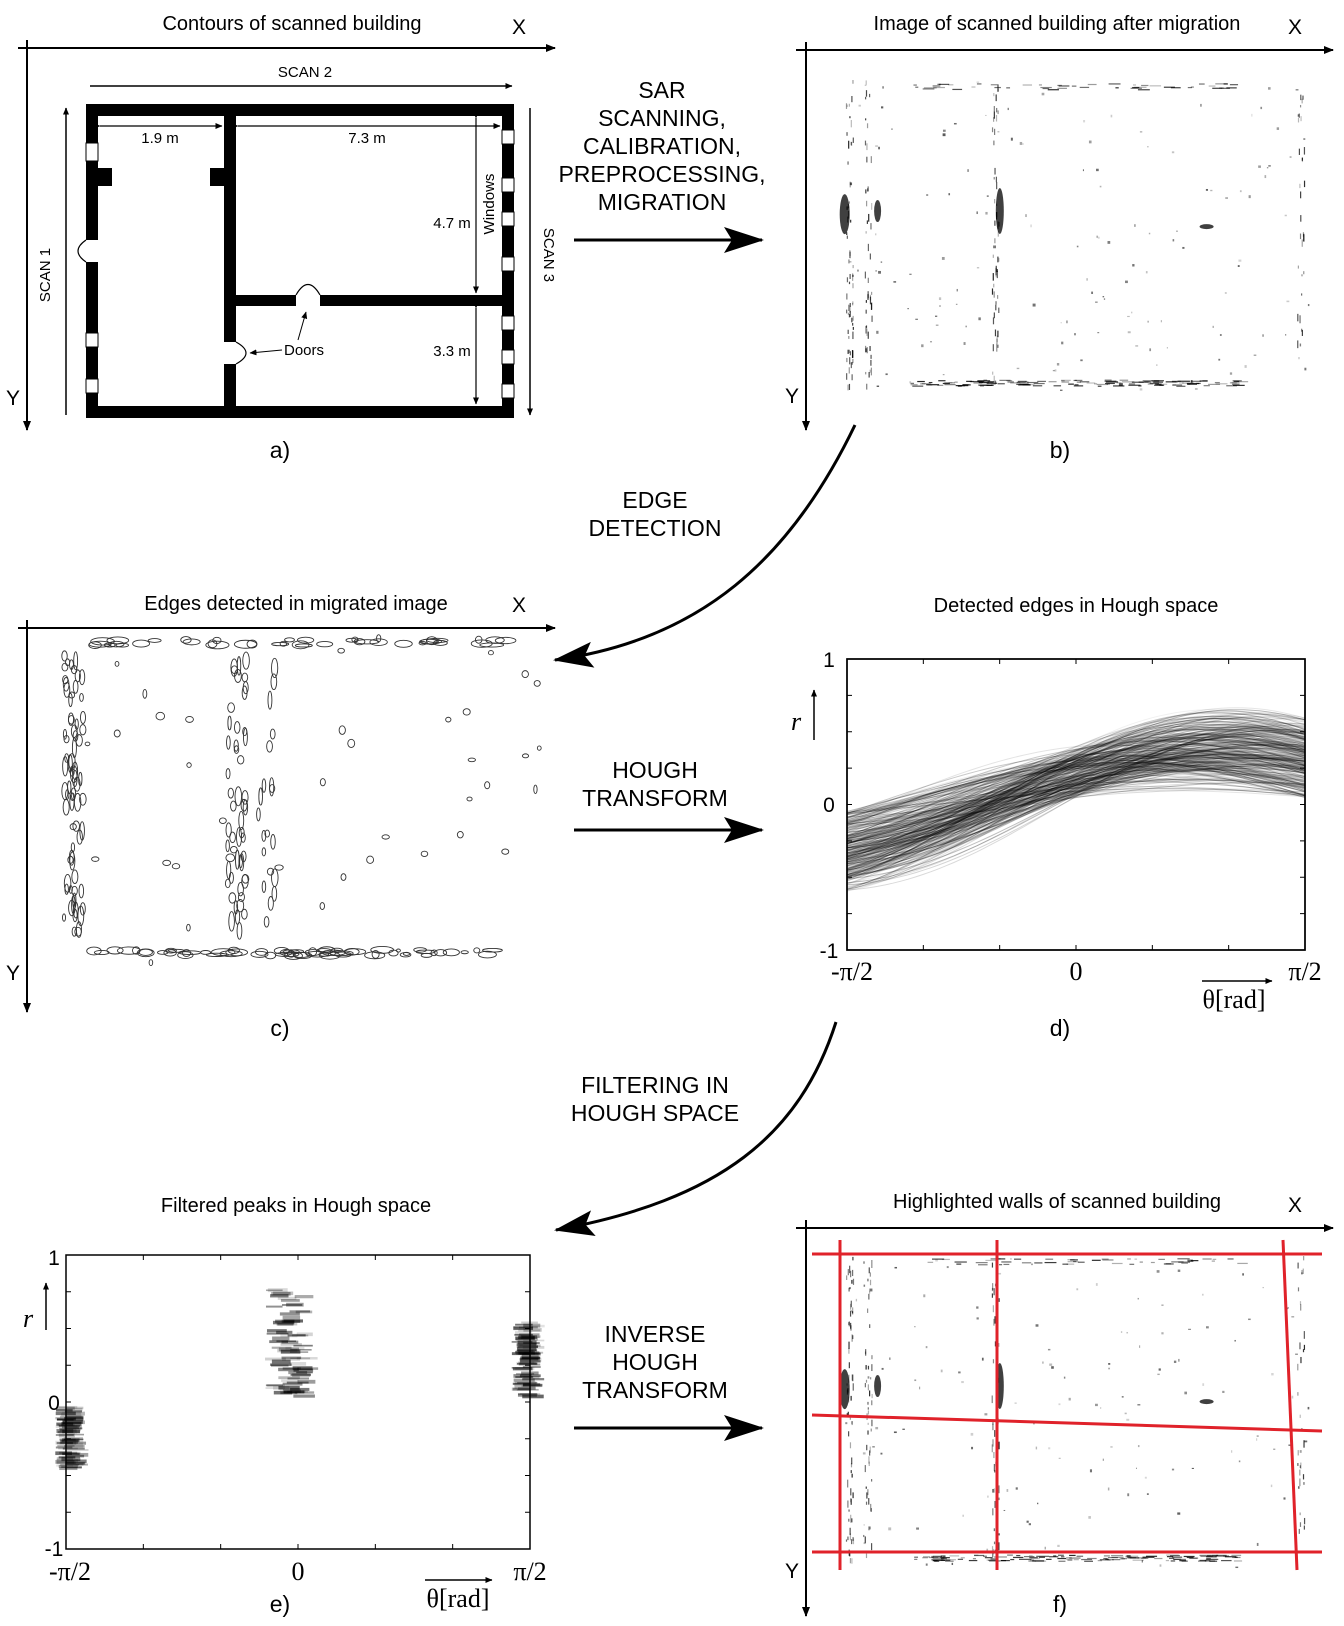 This screenshot has width=1344, height=1626. Describe the element at coordinates (655, 528) in the screenshot. I see `step2-line2: DETECTION` at that location.